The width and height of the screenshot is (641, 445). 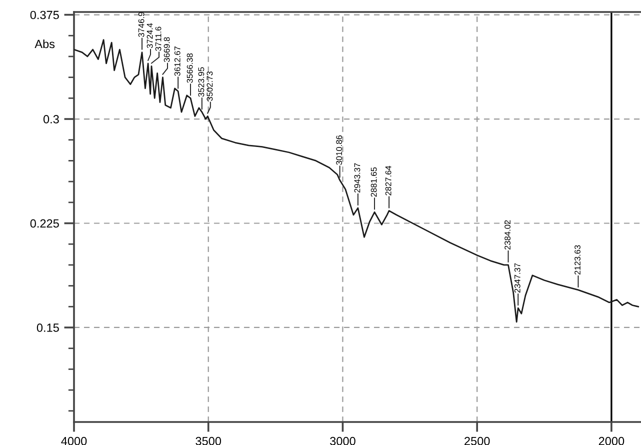 What do you see at coordinates (507, 235) in the screenshot?
I see `annotation: 2384.02` at bounding box center [507, 235].